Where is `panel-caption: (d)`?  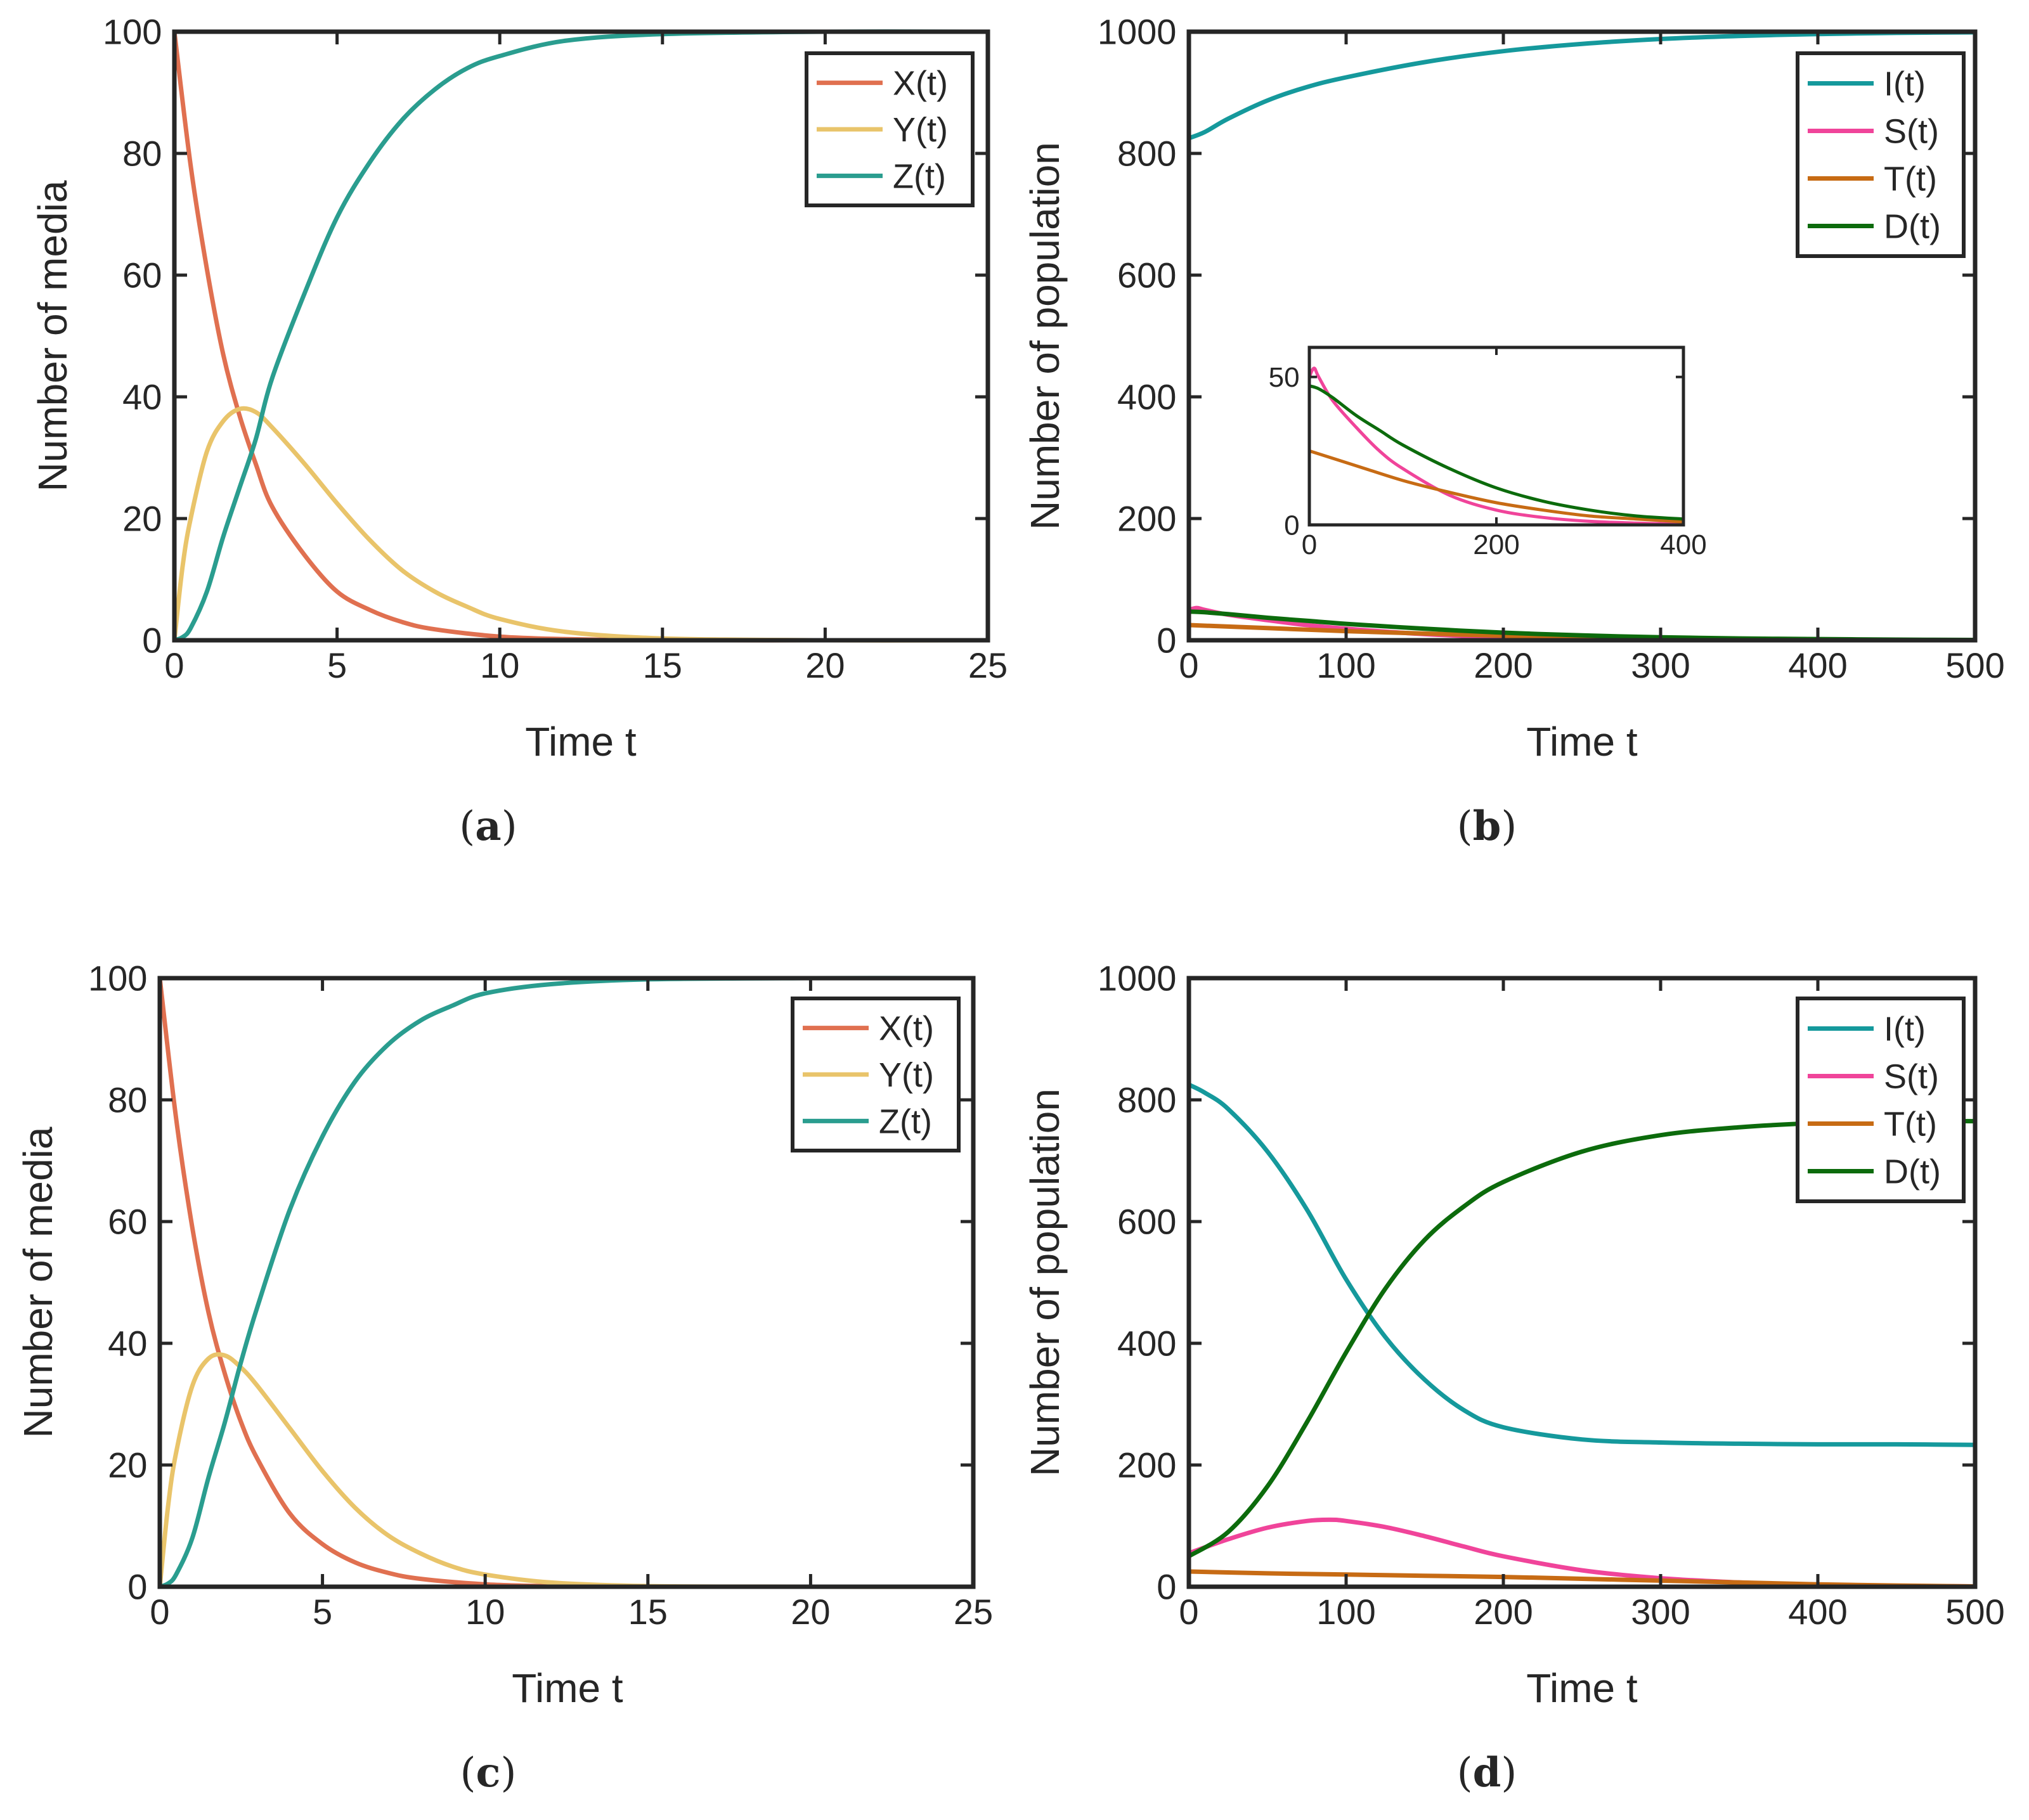
panel-caption: (d) is located at coordinates (1487, 1773).